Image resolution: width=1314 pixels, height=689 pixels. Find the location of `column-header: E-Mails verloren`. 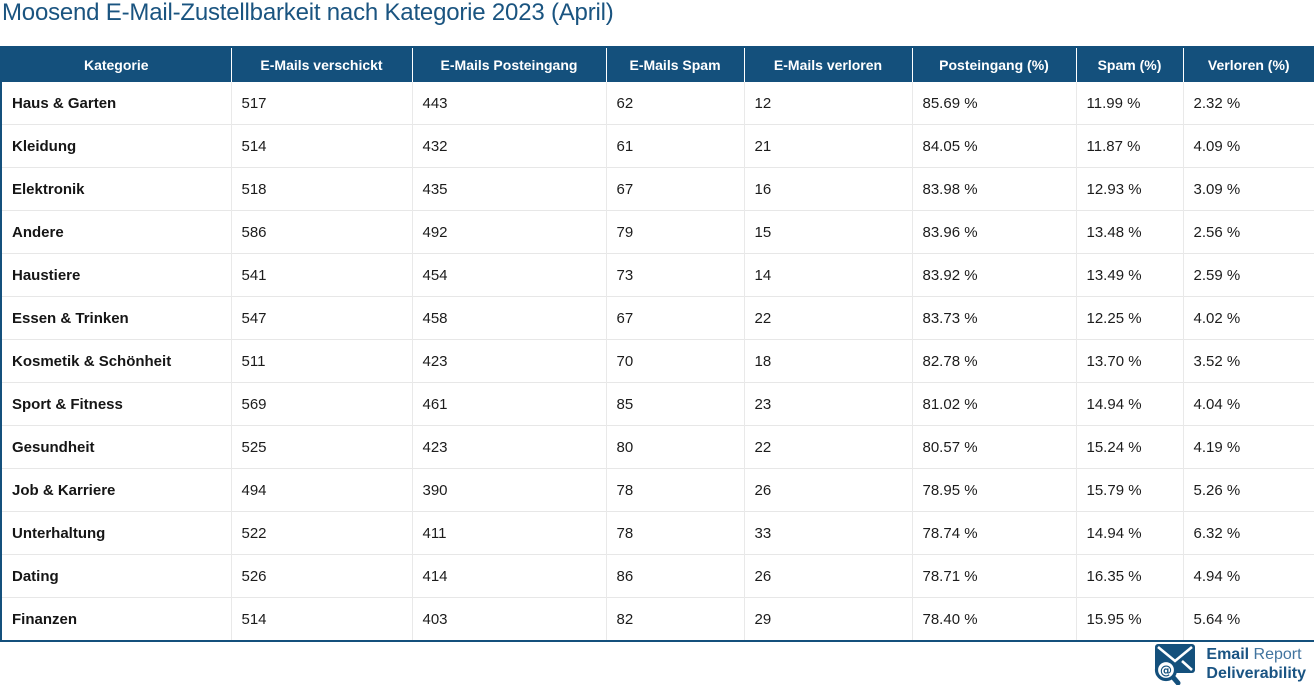

column-header: E-Mails verloren is located at coordinates (828, 64).